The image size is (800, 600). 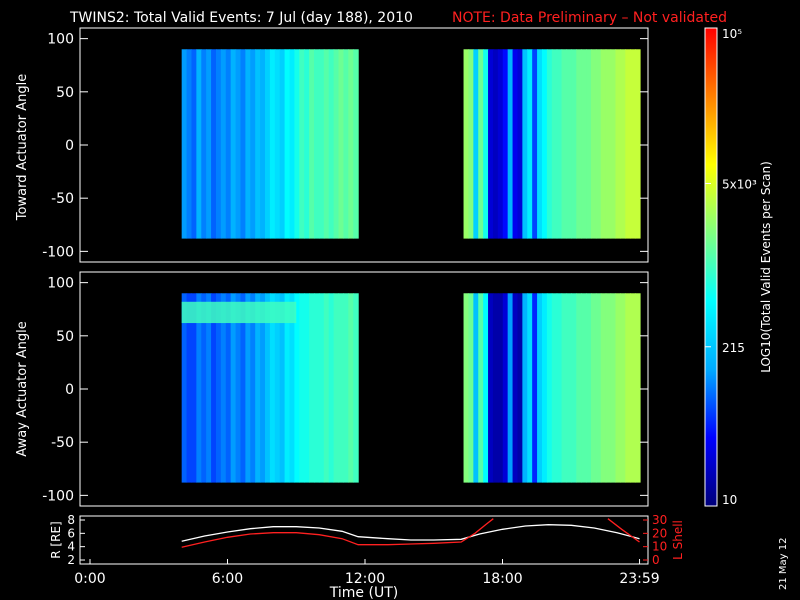 What do you see at coordinates (89, 579) in the screenshot?
I see `x-tick-label: 0:00` at bounding box center [89, 579].